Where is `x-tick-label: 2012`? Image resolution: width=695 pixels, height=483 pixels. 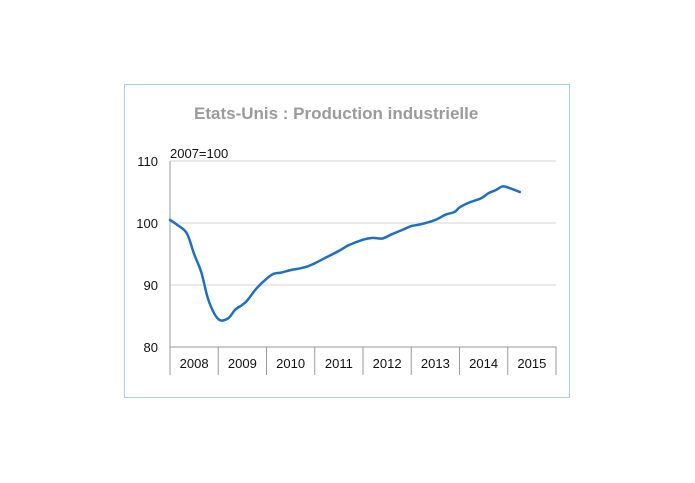 x-tick-label: 2012 is located at coordinates (387, 363).